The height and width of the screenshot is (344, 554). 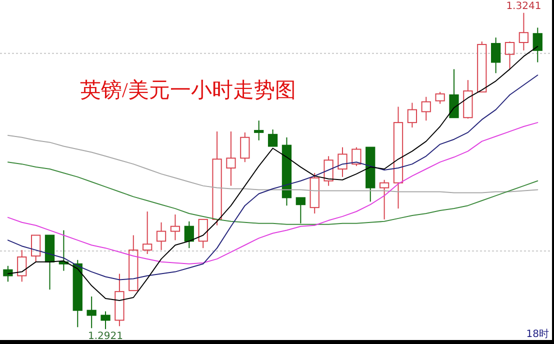 What do you see at coordinates (188, 90) in the screenshot?
I see `title: 英镑/美元一小时走势图` at bounding box center [188, 90].